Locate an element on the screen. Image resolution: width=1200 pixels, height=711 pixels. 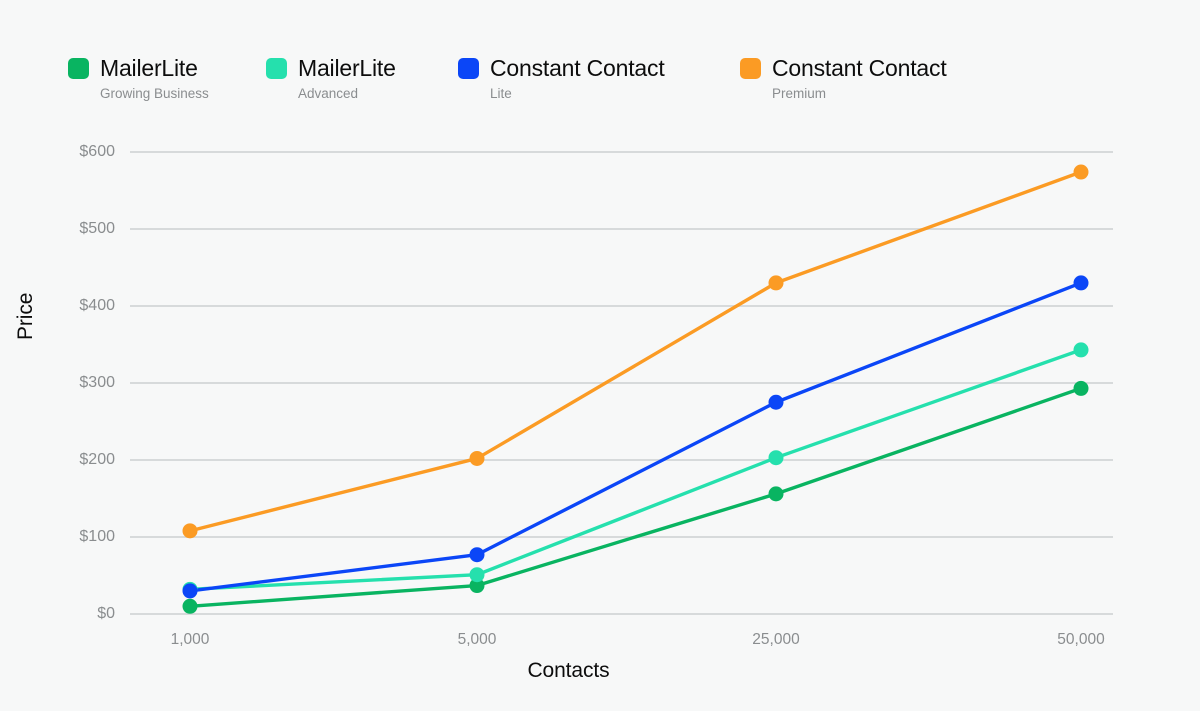
y-axis-tick-label: $300 is located at coordinates (97, 382).